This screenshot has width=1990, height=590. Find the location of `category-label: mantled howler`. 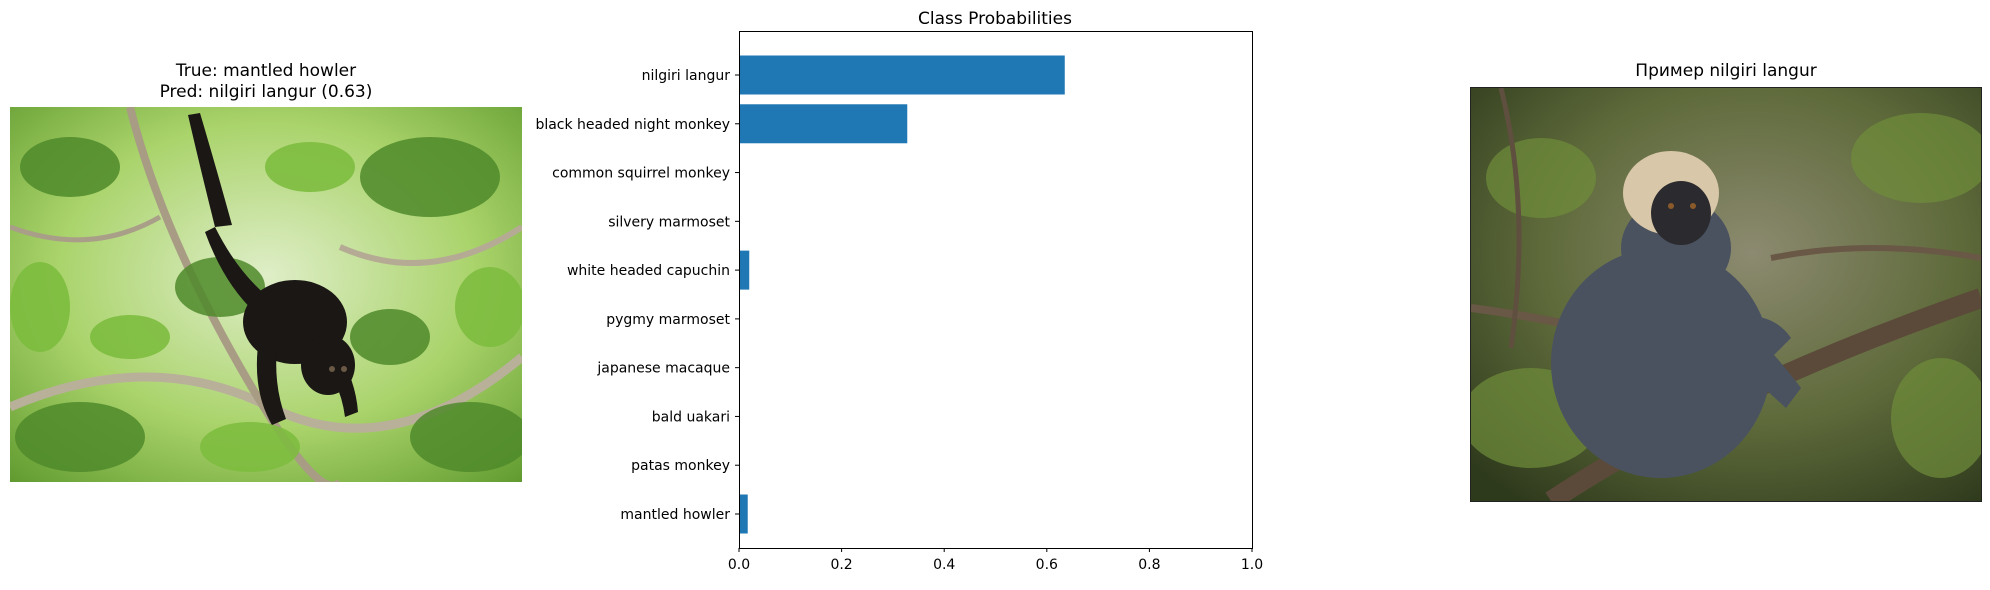

category-label: mantled howler is located at coordinates (675, 515).